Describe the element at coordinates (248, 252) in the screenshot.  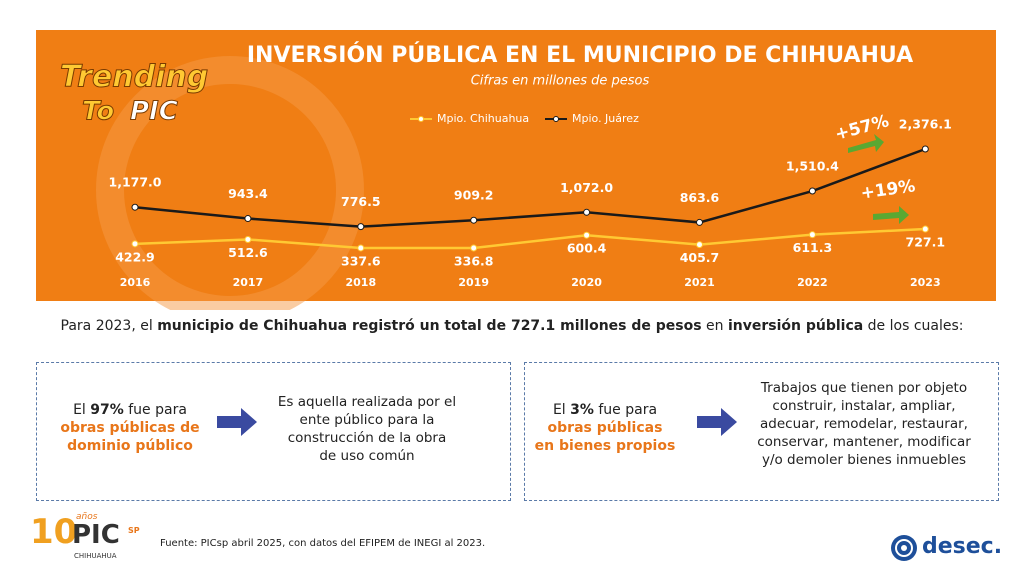
I see `data-label: 512.6` at that location.